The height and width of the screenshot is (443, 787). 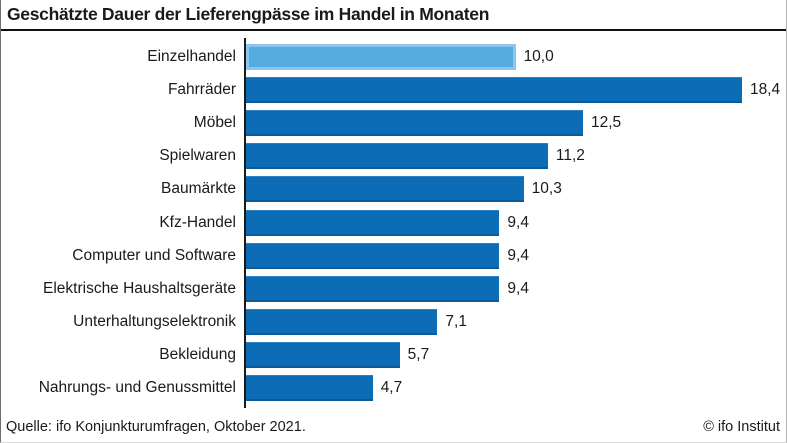 I want to click on category-label: Computer und Software, so click(x=154, y=255).